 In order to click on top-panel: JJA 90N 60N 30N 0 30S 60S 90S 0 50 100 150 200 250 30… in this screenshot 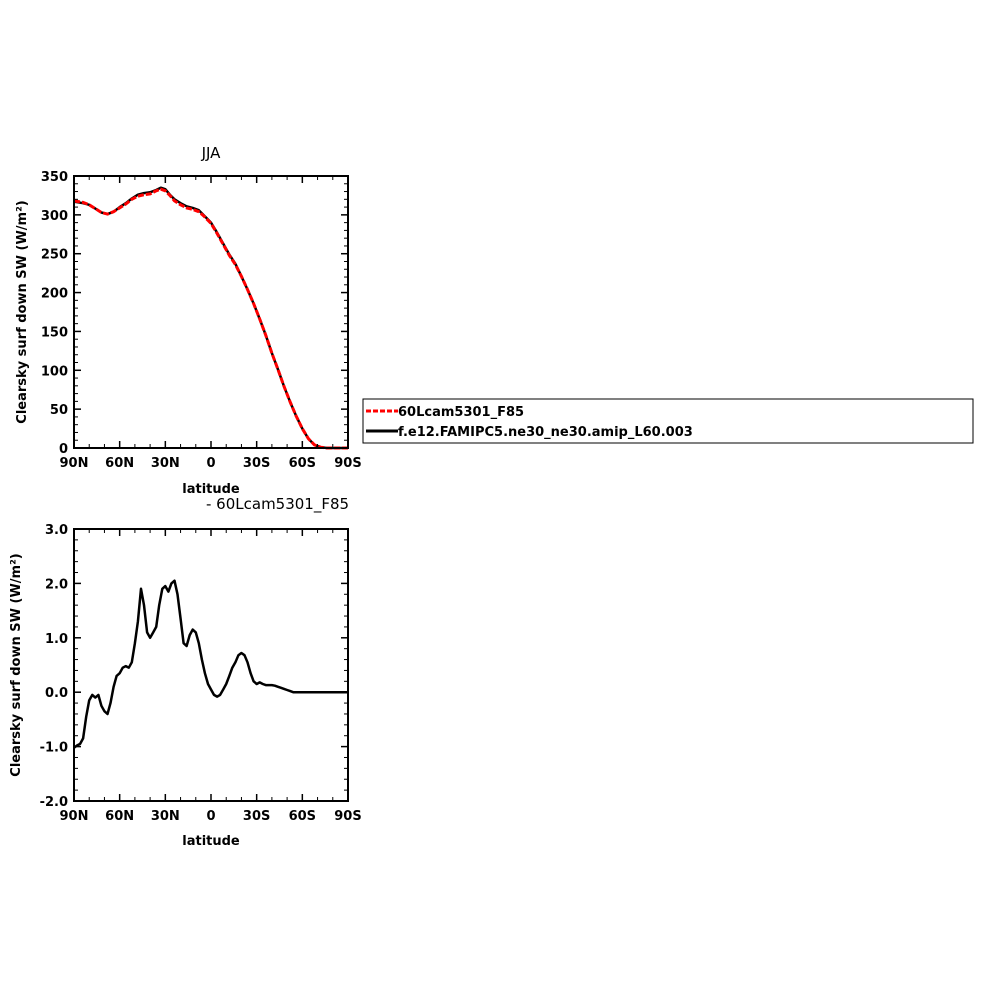, I will do `click(188, 320)`.